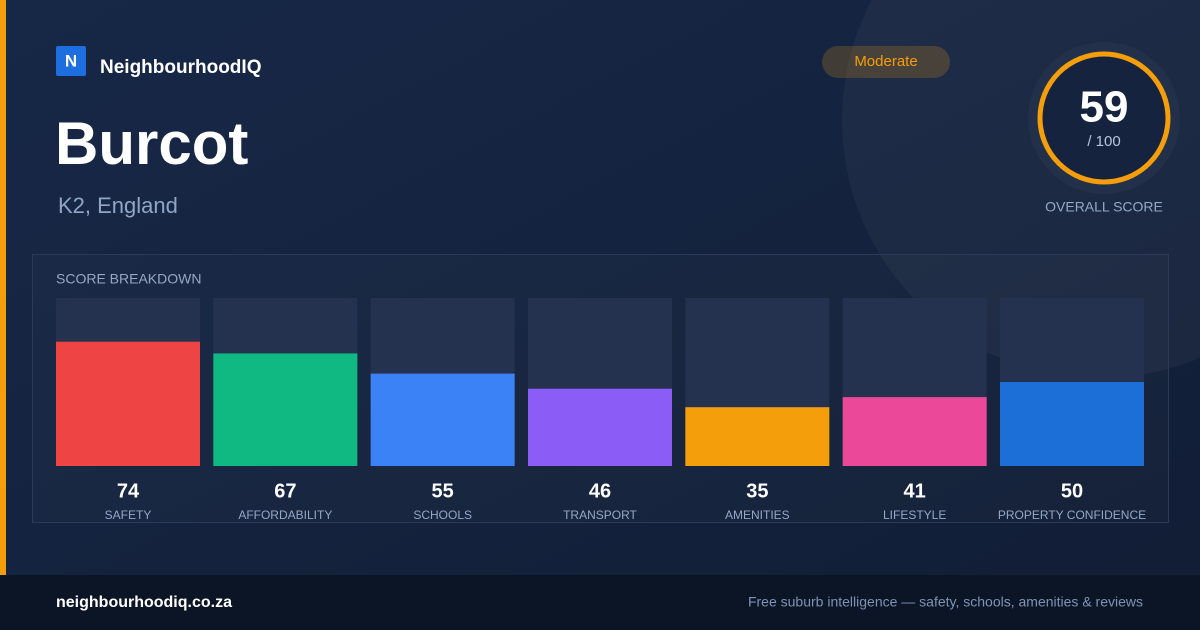 Image resolution: width=1200 pixels, height=630 pixels. Describe the element at coordinates (1104, 207) in the screenshot. I see `overall-caption: OVERALL SCORE` at that location.